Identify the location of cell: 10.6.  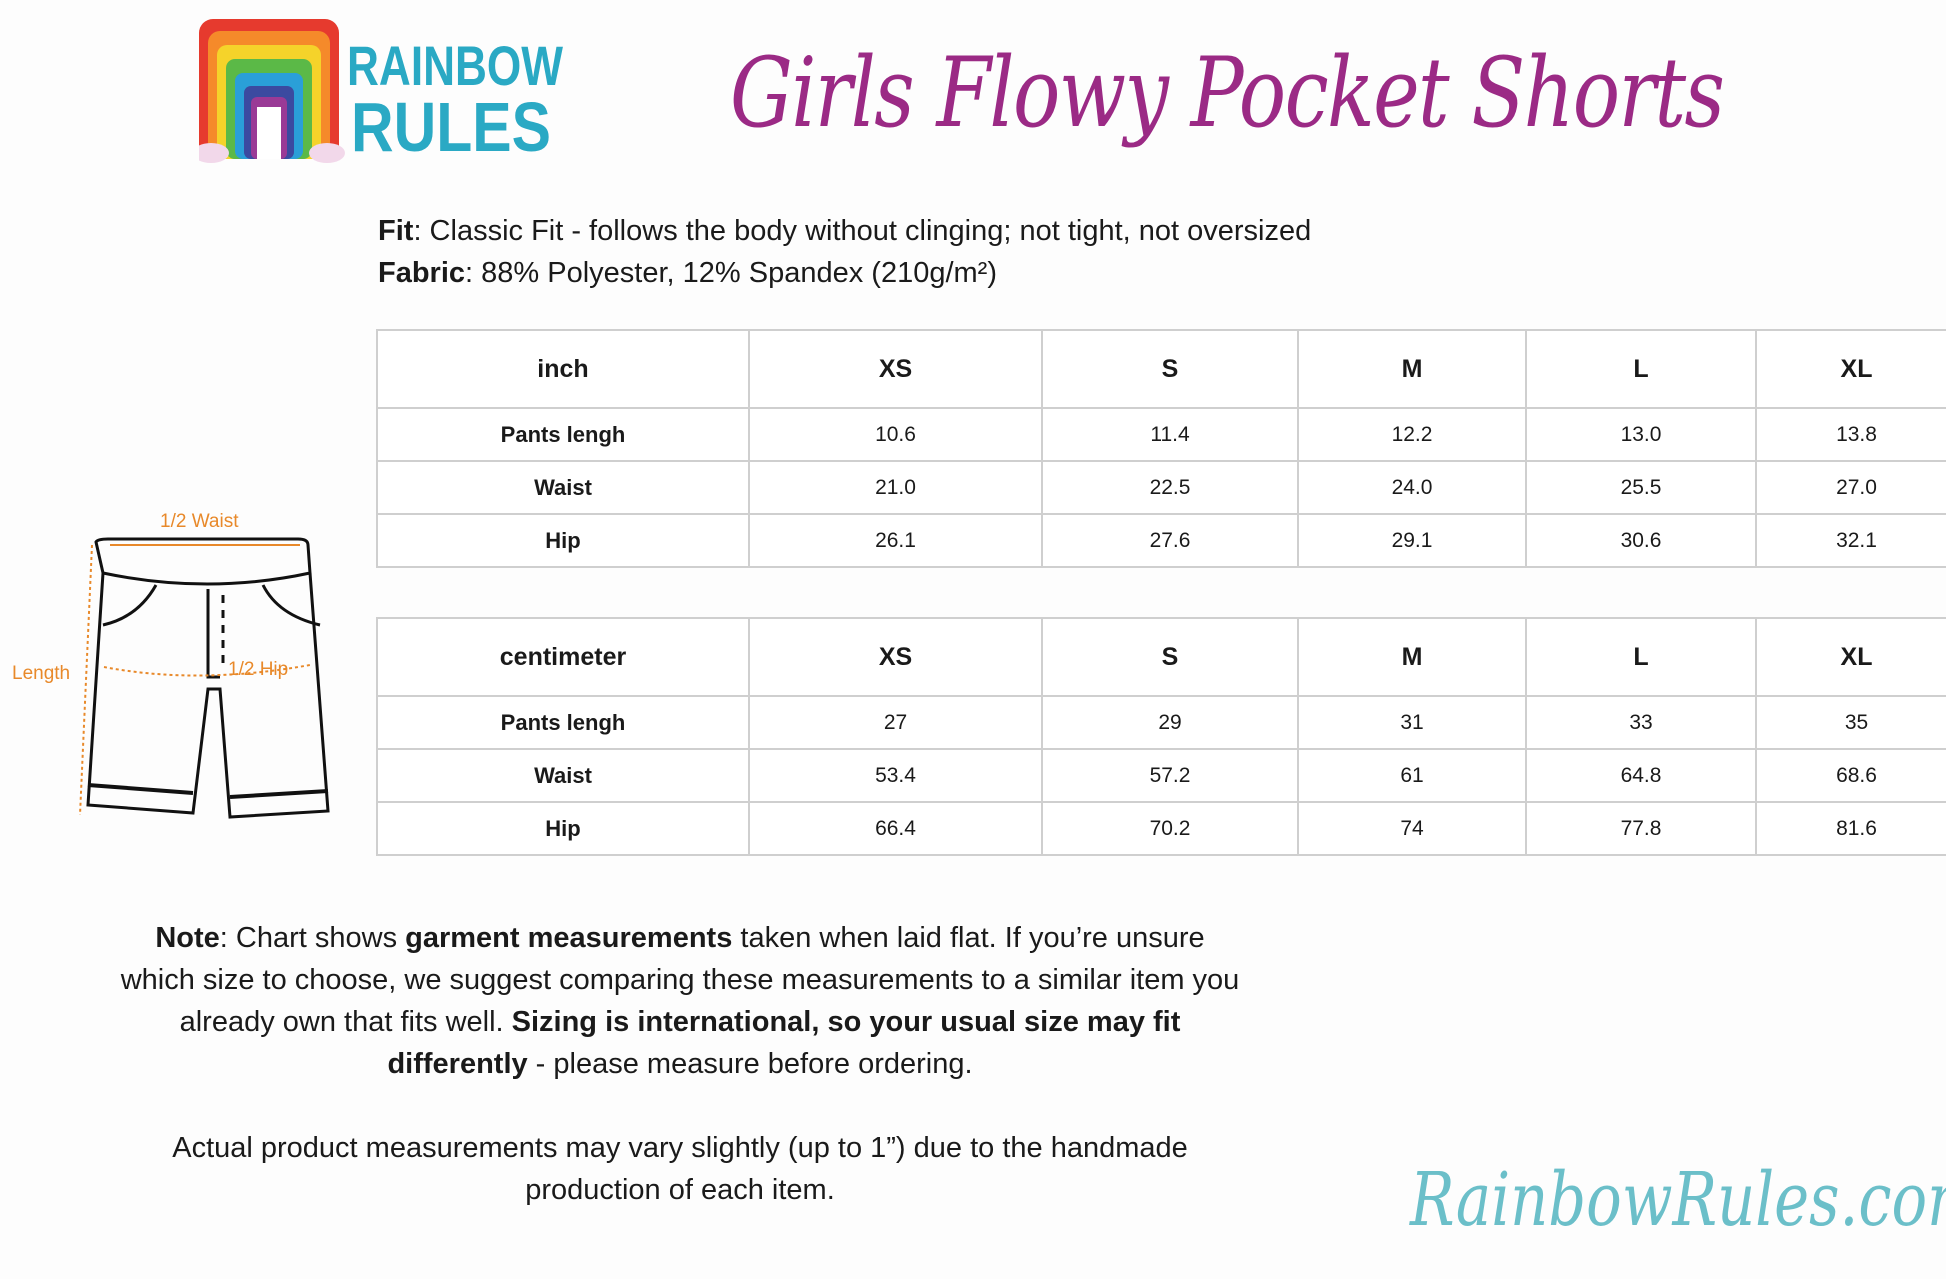
(895, 434).